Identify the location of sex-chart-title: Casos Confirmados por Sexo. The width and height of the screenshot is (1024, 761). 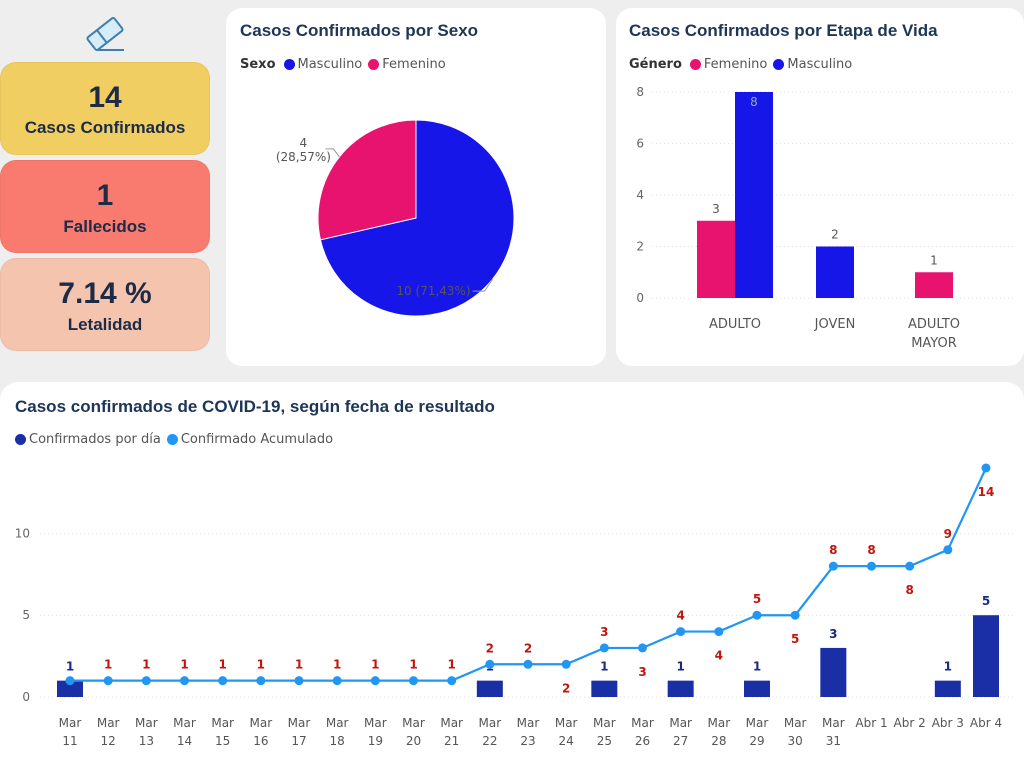
(359, 30).